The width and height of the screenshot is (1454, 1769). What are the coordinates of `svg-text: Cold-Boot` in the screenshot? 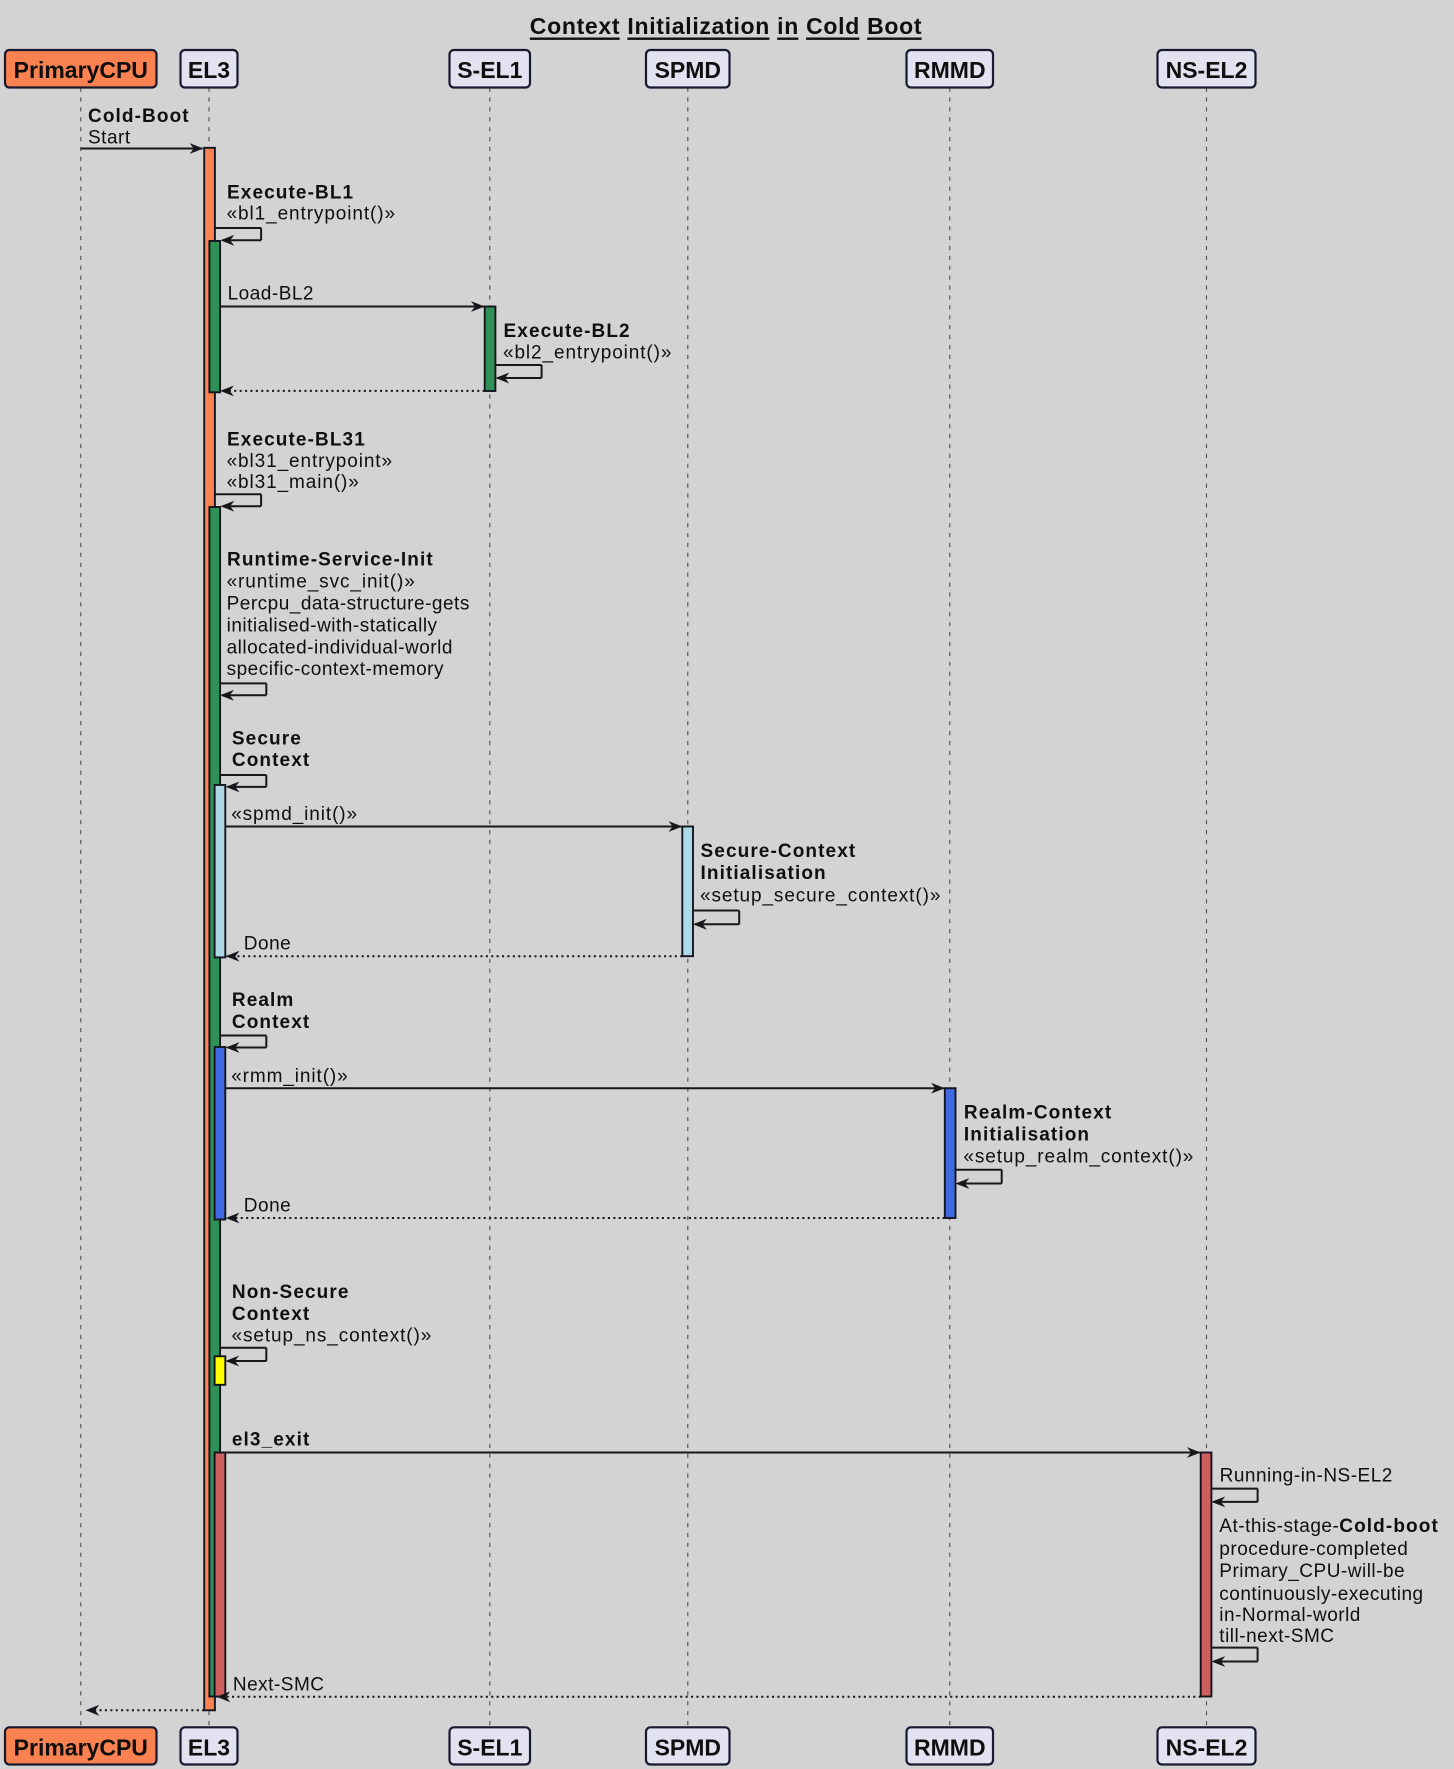 It's located at (139, 116).